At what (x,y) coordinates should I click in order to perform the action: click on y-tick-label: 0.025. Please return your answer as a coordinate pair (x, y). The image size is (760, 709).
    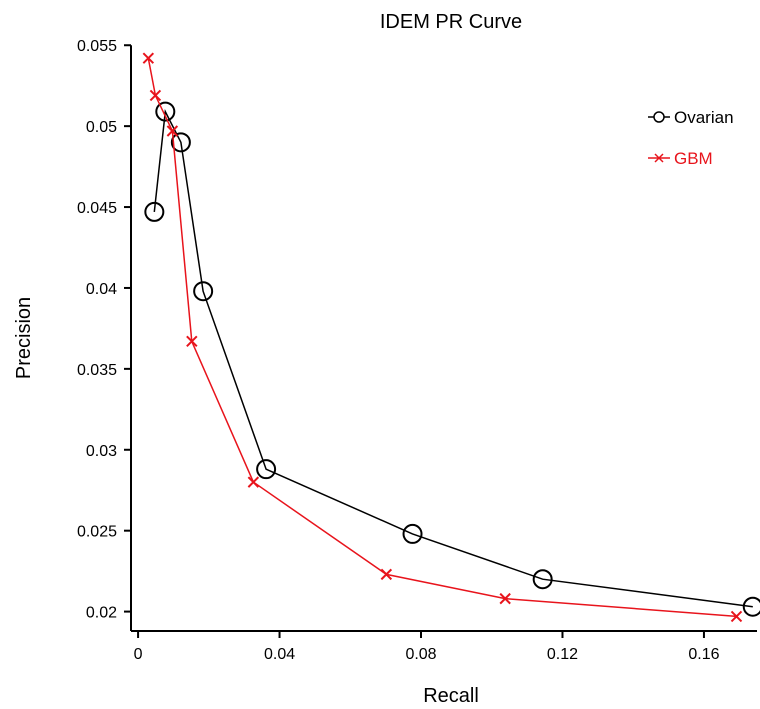
    Looking at the image, I should click on (97, 532).